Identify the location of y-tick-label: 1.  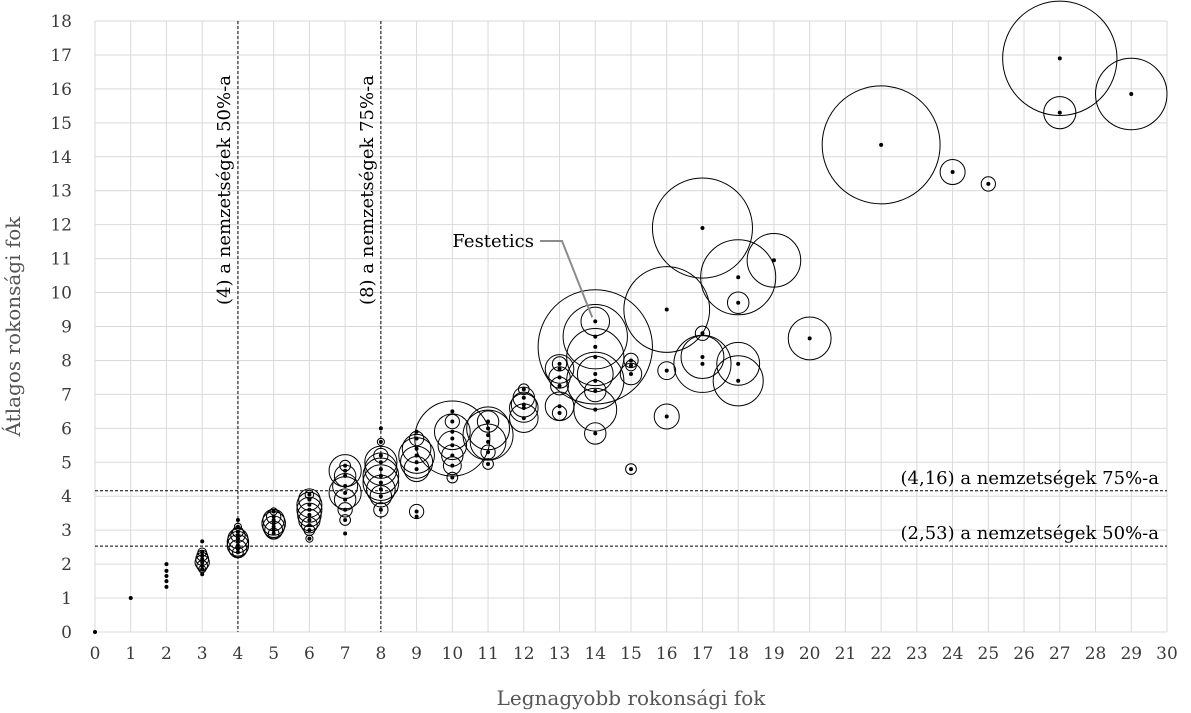
(66, 599).